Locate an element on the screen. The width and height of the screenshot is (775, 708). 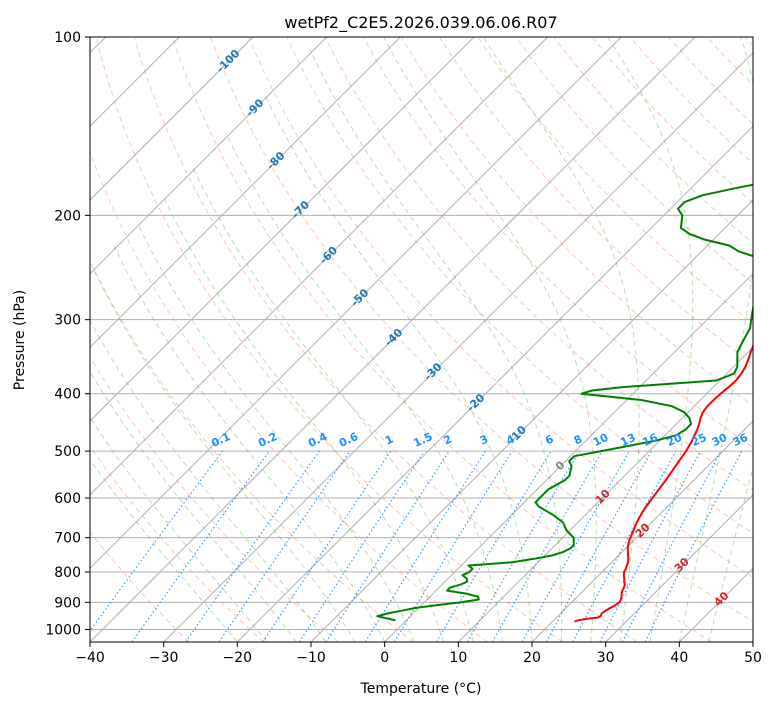
x-tick-label: 40 is located at coordinates (679, 658).